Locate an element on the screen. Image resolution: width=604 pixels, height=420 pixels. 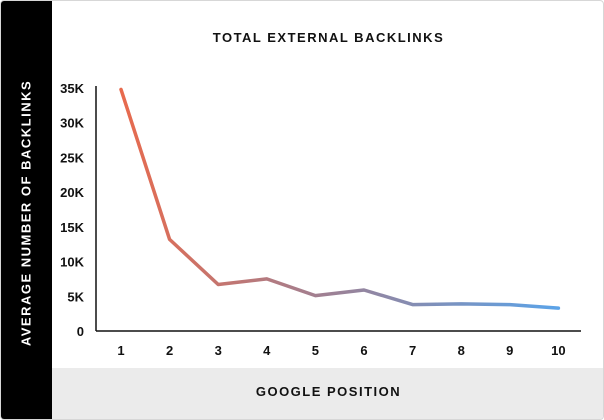
x-axis-band: GOOGLE POSITION is located at coordinates (327, 393).